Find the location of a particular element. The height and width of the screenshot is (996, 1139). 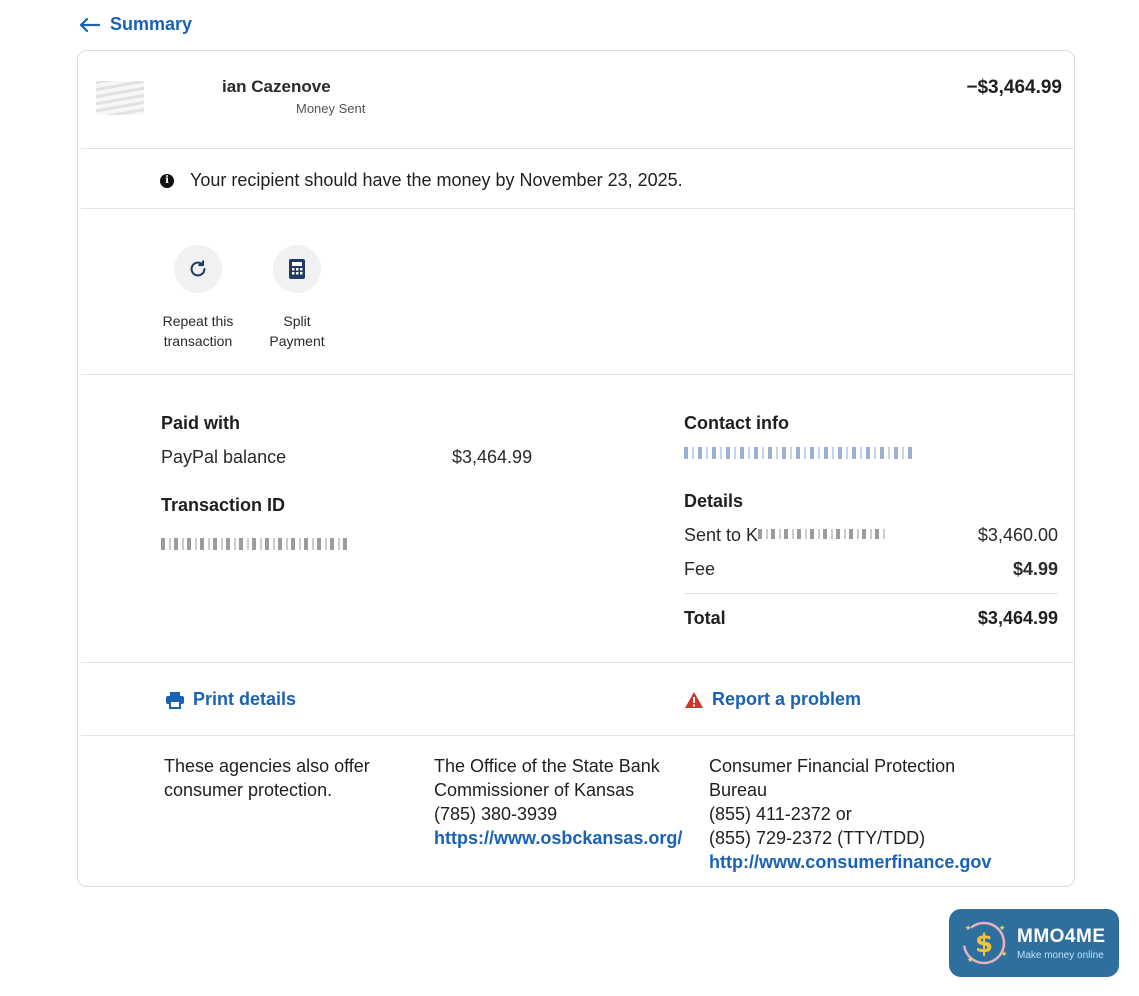

payment-method: PayPal balance is located at coordinates (224, 457).